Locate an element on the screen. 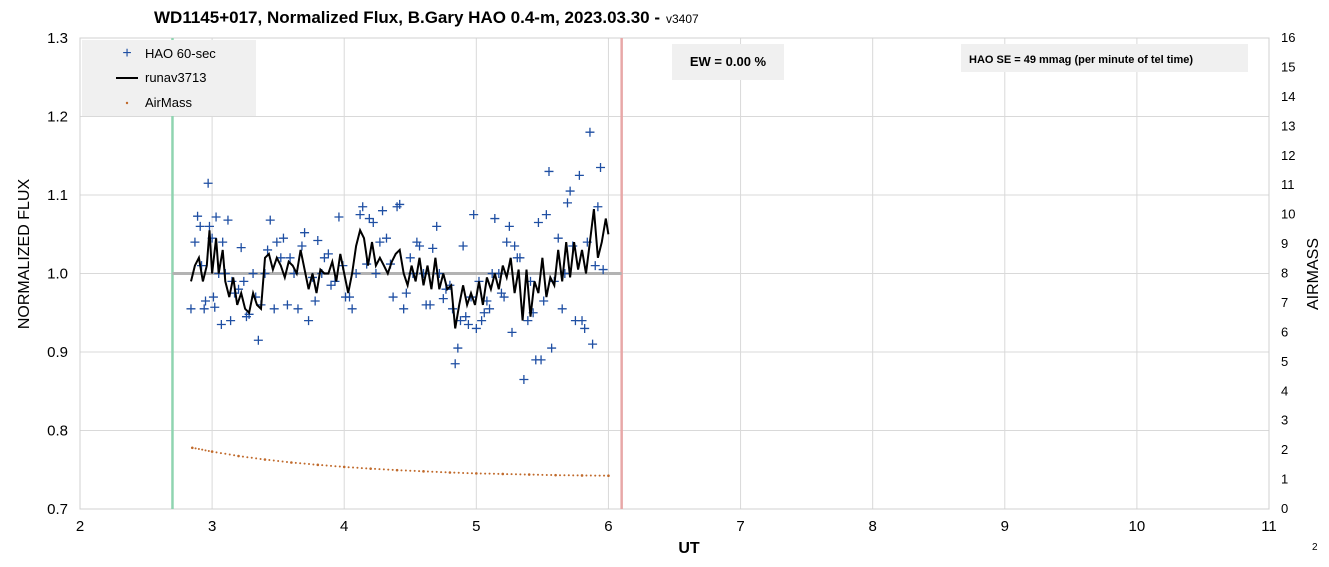 Image resolution: width=1329 pixels, height=567 pixels. y-tick-label: 0.8 is located at coordinates (57, 431).